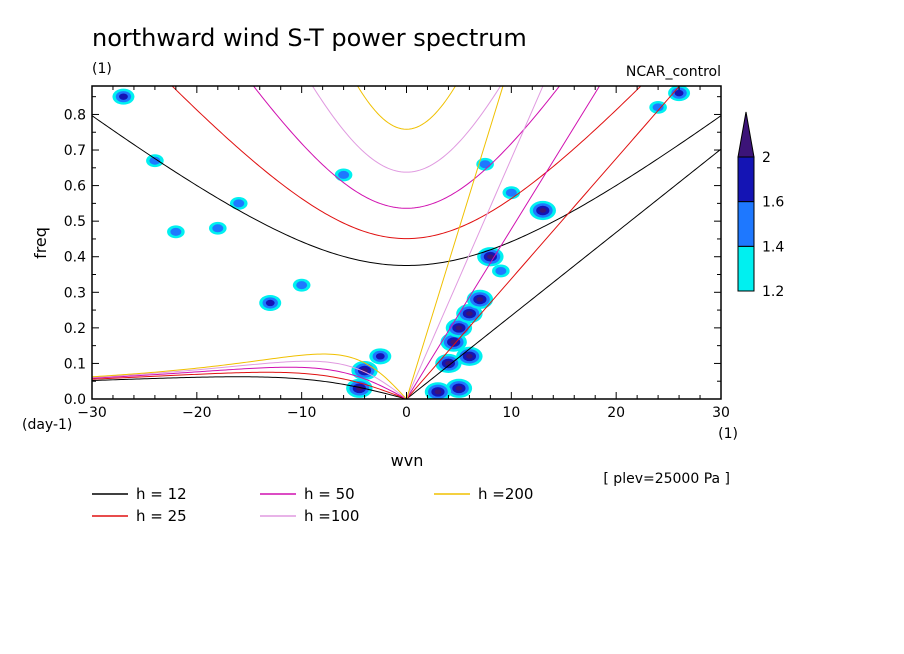  I want to click on legend-label: h = 12, so click(161, 494).